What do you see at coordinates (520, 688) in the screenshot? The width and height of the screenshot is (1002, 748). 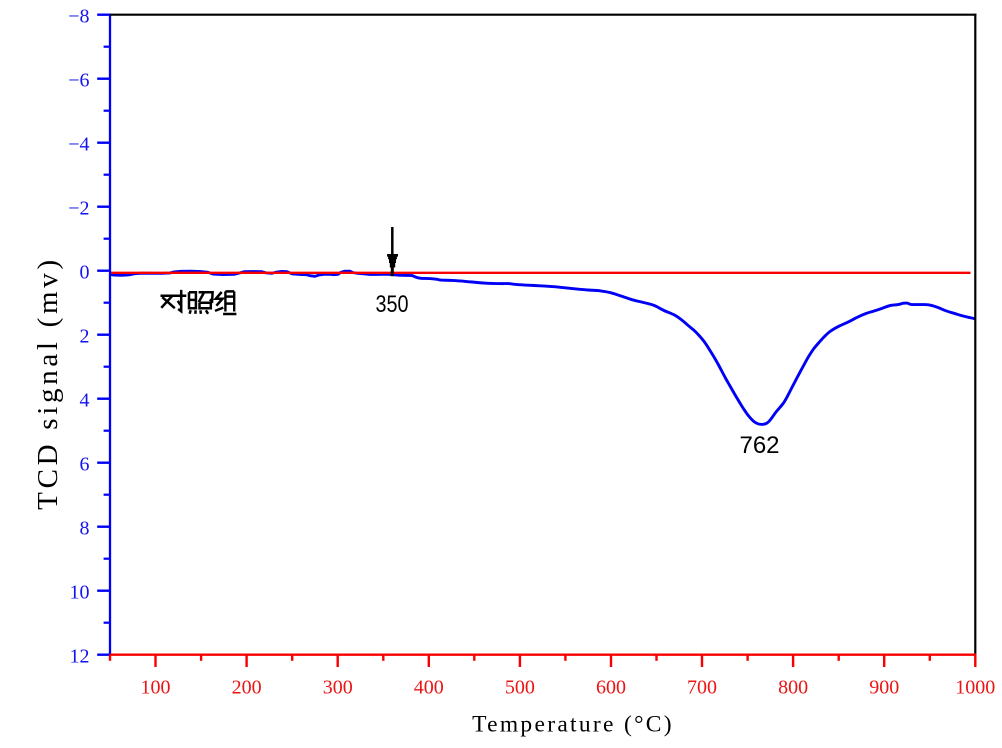 I see `svg-text: 500` at bounding box center [520, 688].